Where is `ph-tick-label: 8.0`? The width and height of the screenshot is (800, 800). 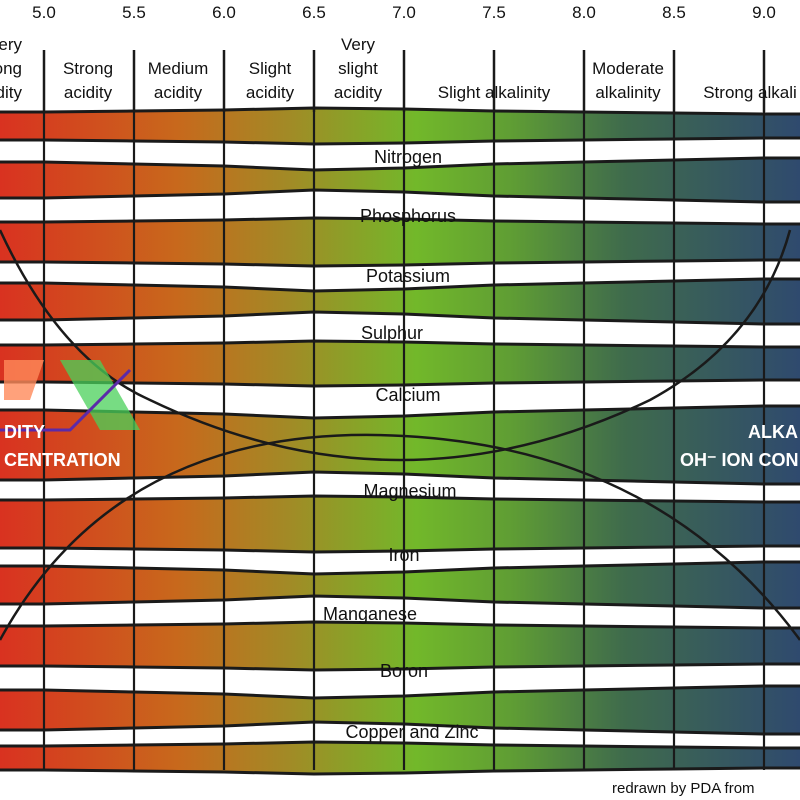
ph-tick-label: 8.0 is located at coordinates (584, 12).